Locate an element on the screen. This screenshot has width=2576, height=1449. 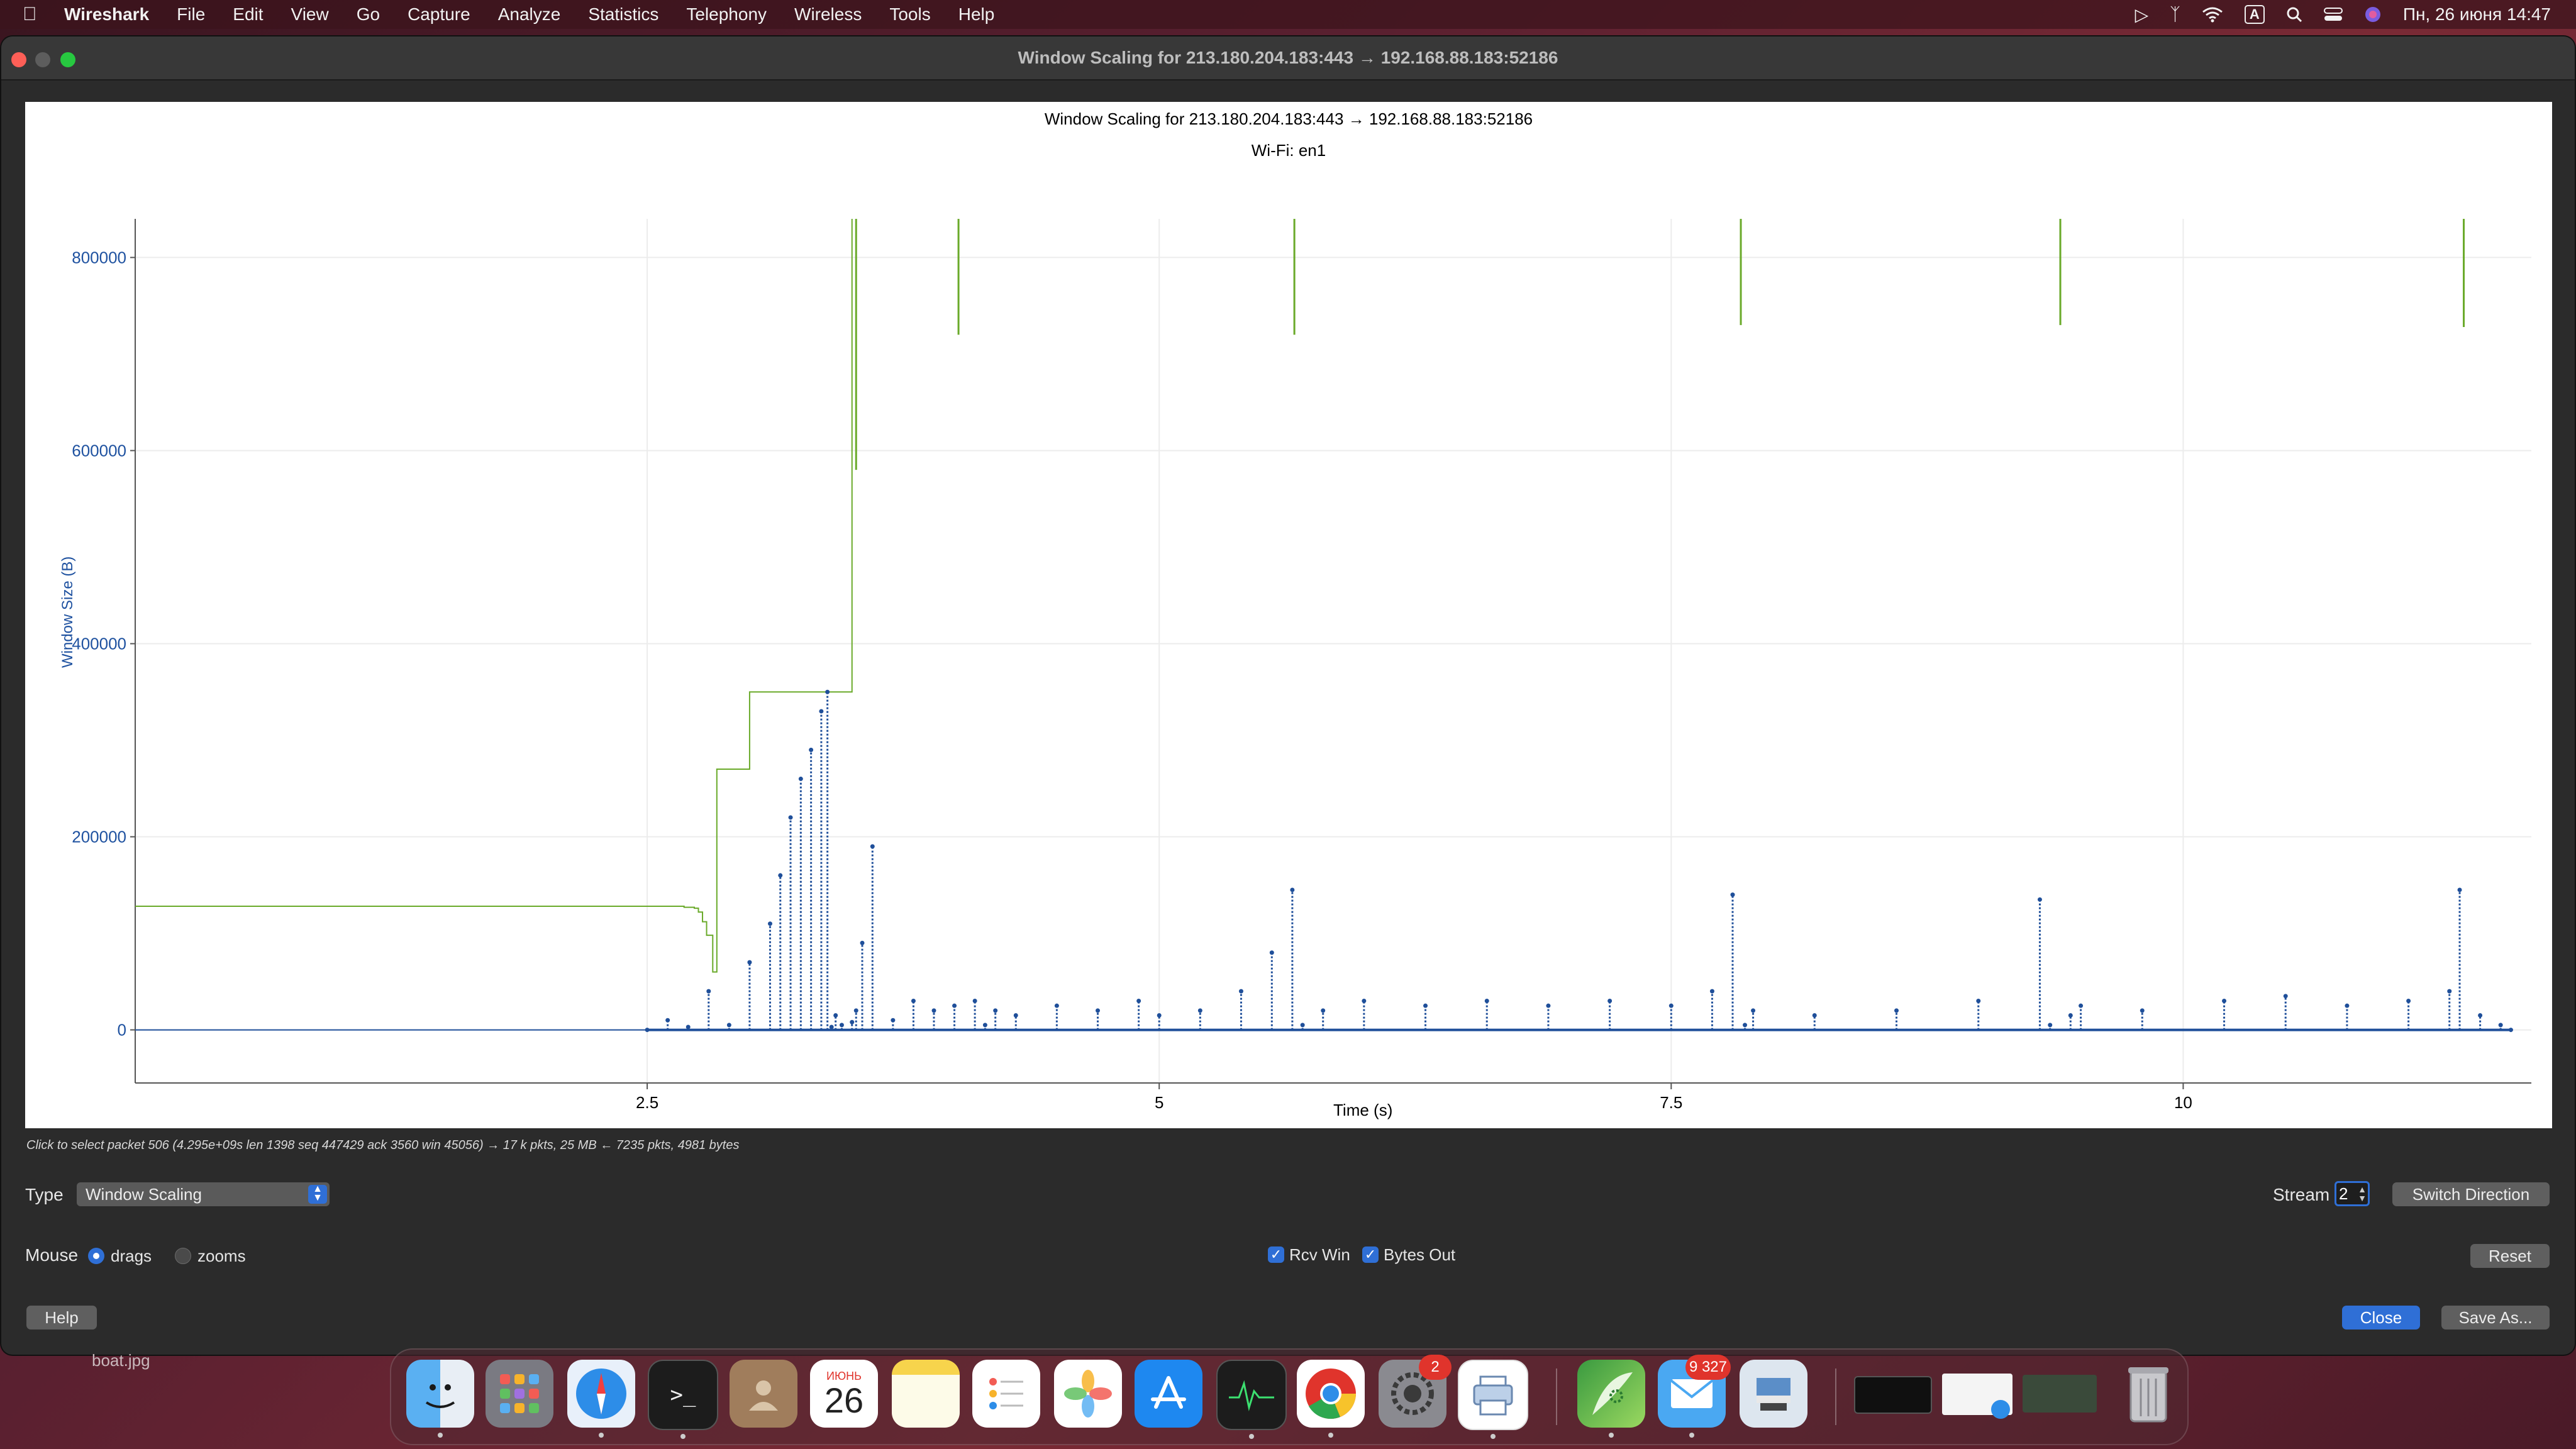
y-tick-label: 0 is located at coordinates (122, 1030).